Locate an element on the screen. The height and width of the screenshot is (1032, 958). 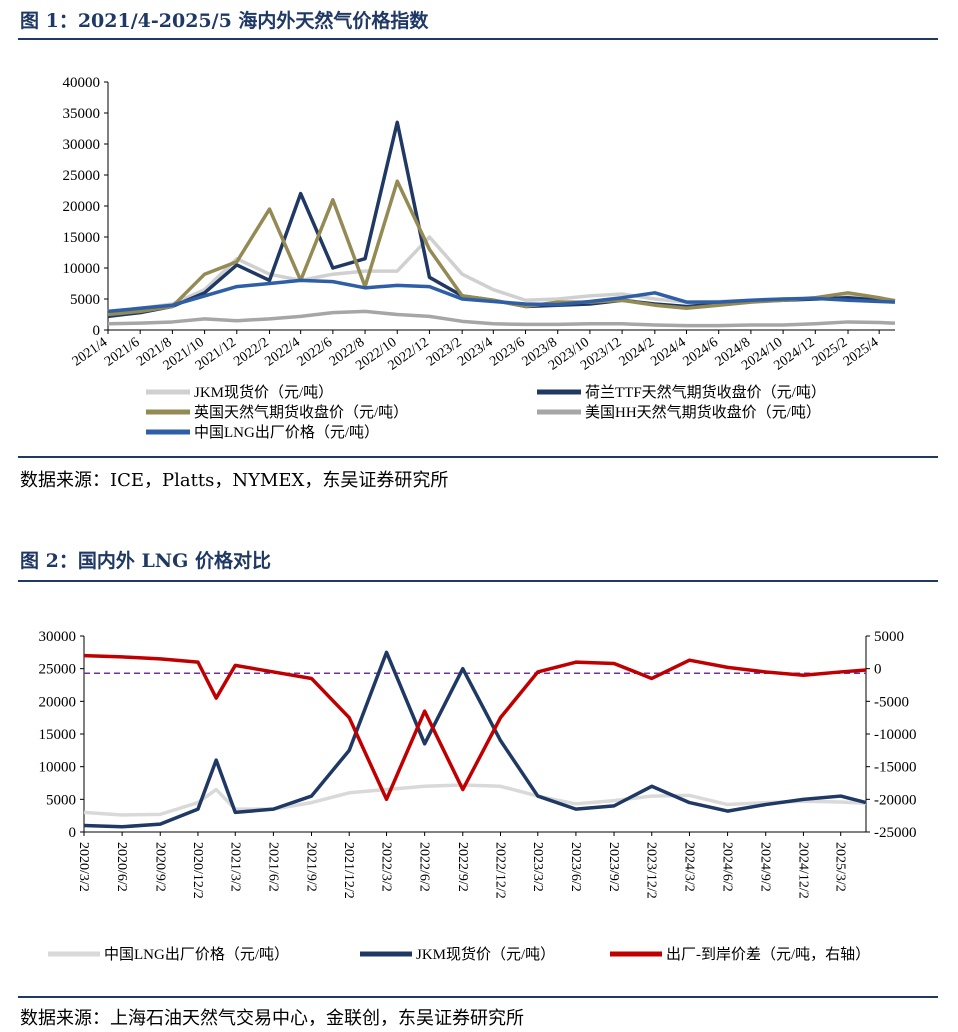
legend-label-0: 中国LNG出厂价格（元/吨） is located at coordinates (196, 954).